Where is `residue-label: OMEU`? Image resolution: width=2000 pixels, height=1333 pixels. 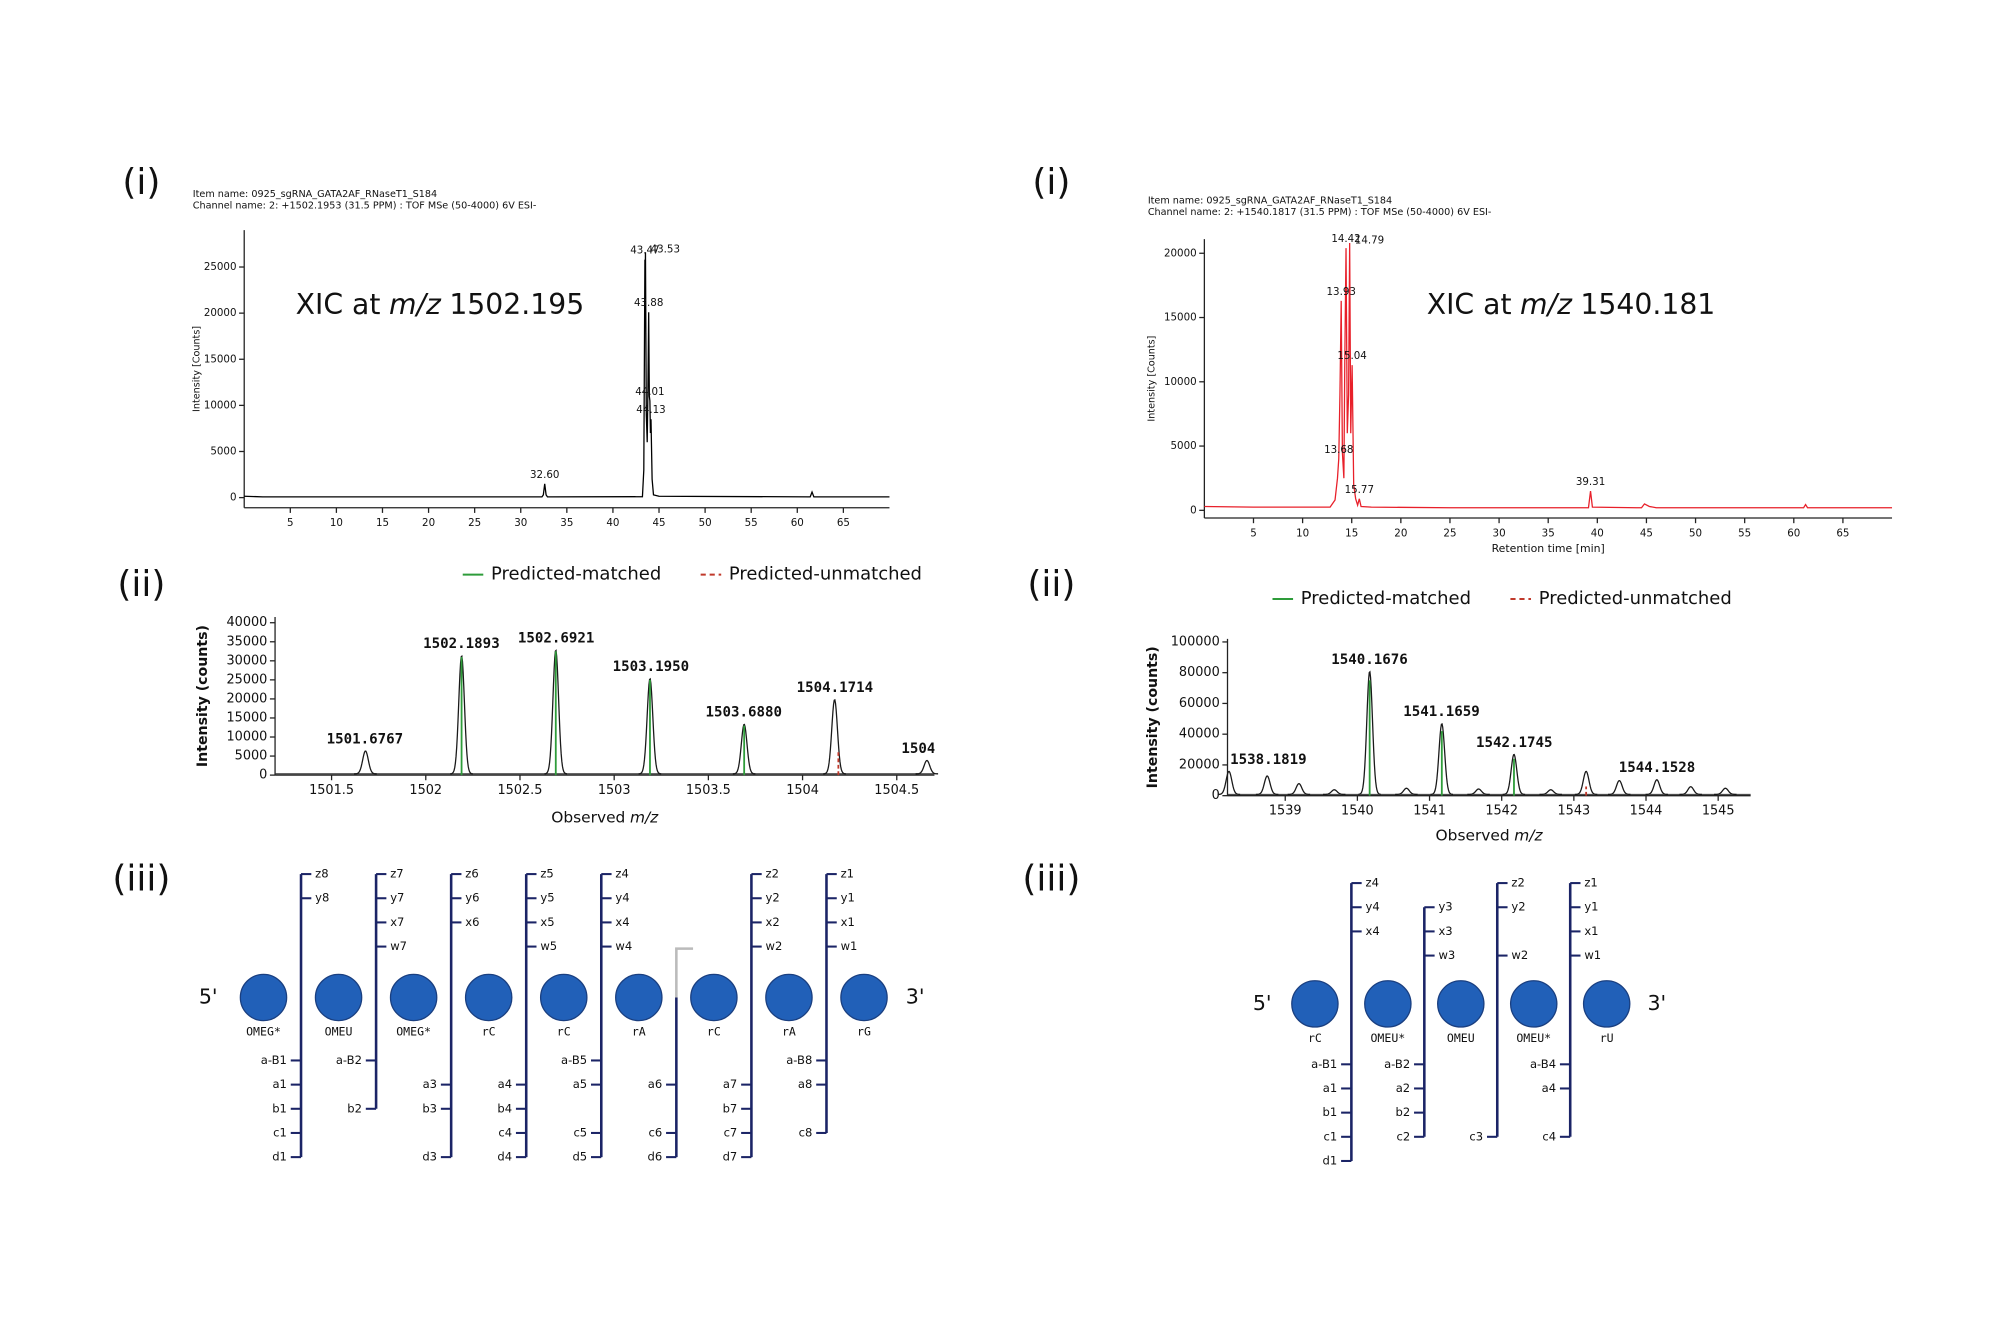 residue-label: OMEU is located at coordinates (1461, 1038).